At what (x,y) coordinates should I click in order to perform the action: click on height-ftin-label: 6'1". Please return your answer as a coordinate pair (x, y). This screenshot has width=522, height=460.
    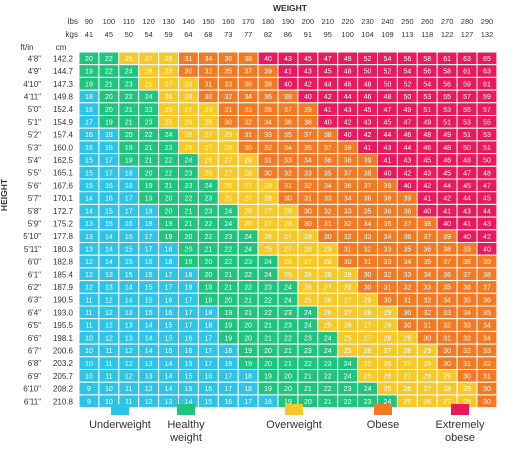
    Looking at the image, I should click on (34, 274).